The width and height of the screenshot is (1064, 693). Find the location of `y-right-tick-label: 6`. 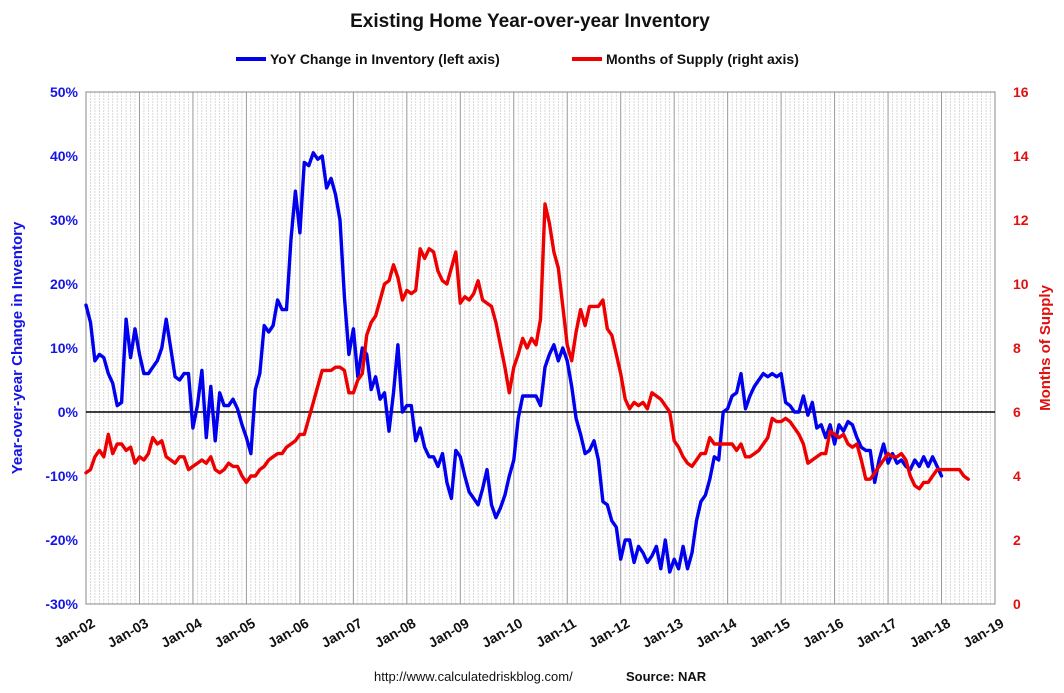

y-right-tick-label: 6 is located at coordinates (1017, 412).